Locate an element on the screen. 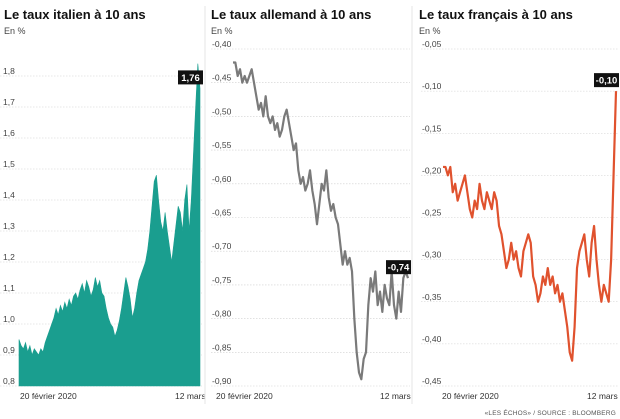 This screenshot has width=620, height=419. y-tick-label: 1,5 is located at coordinates (9, 164).